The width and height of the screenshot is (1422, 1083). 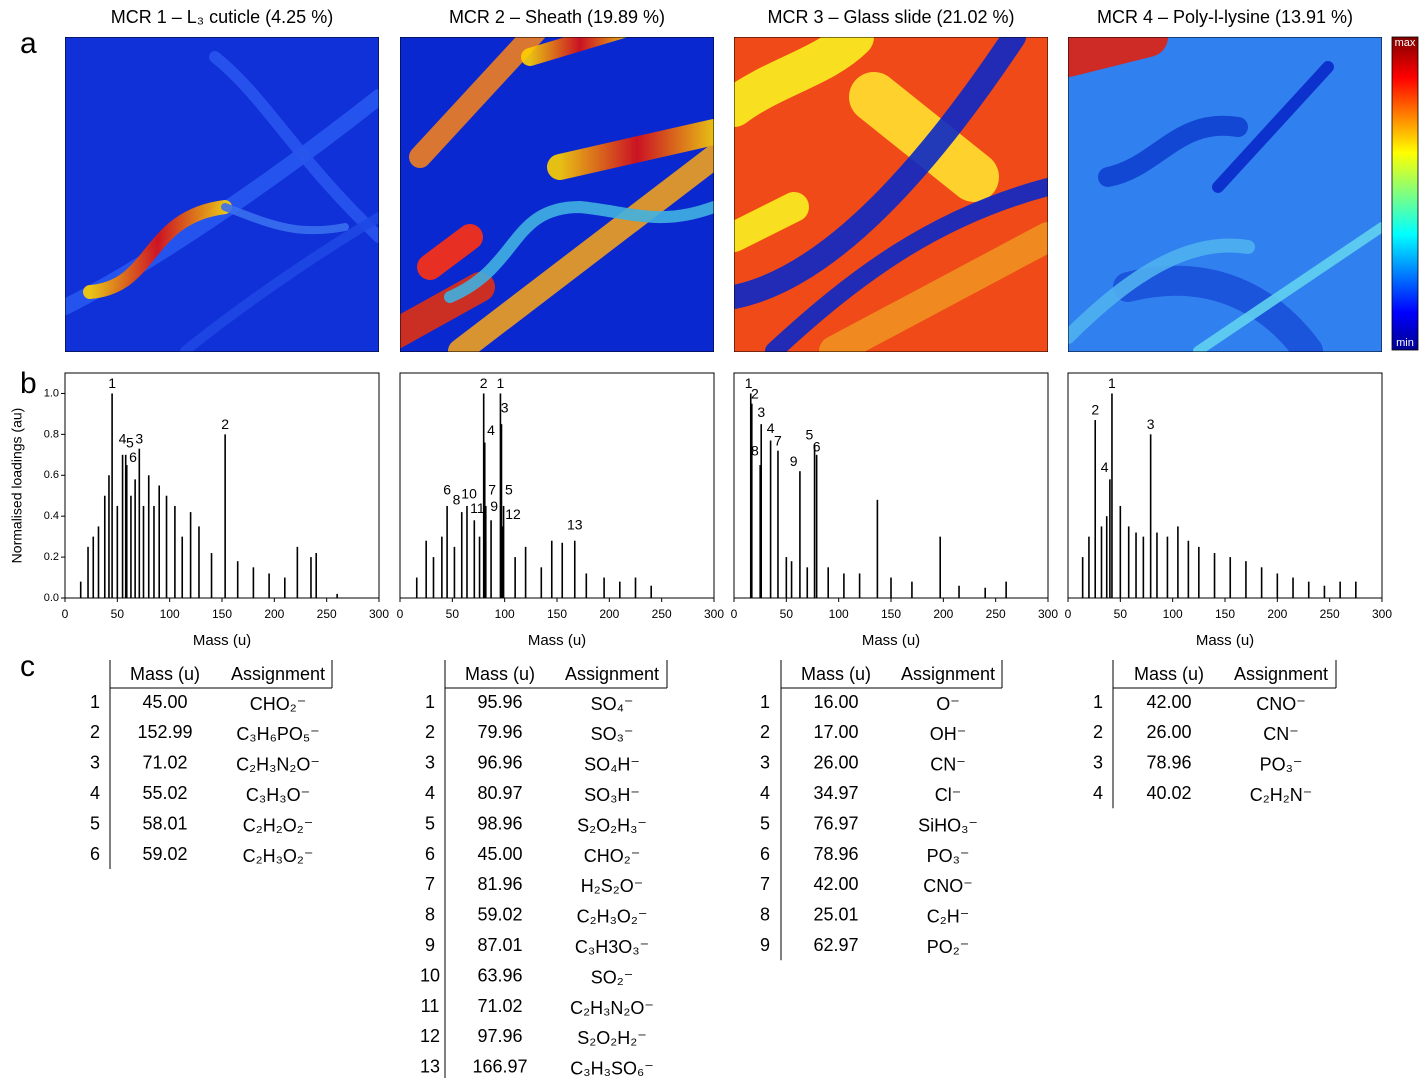 I want to click on table-cell: 76.97, so click(x=835, y=823).